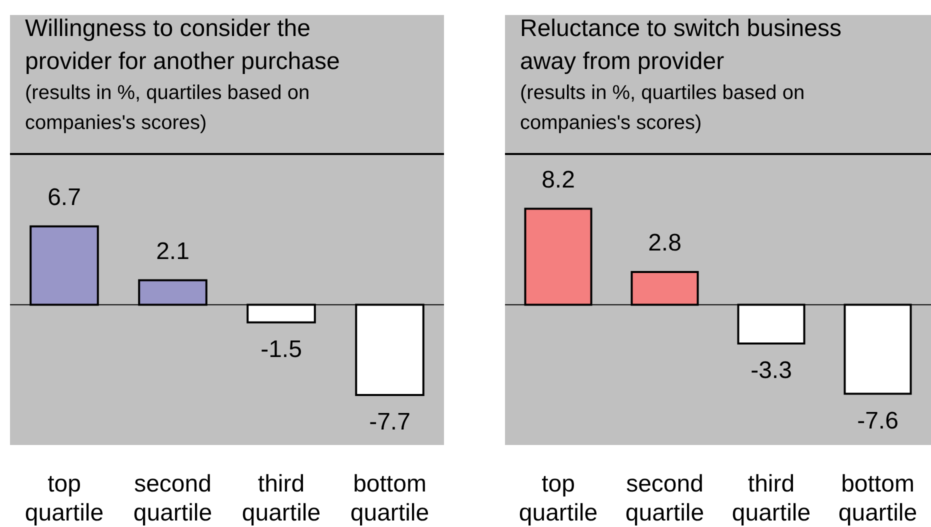 The width and height of the screenshot is (931, 527). I want to click on data-label: -7.6, so click(877, 420).